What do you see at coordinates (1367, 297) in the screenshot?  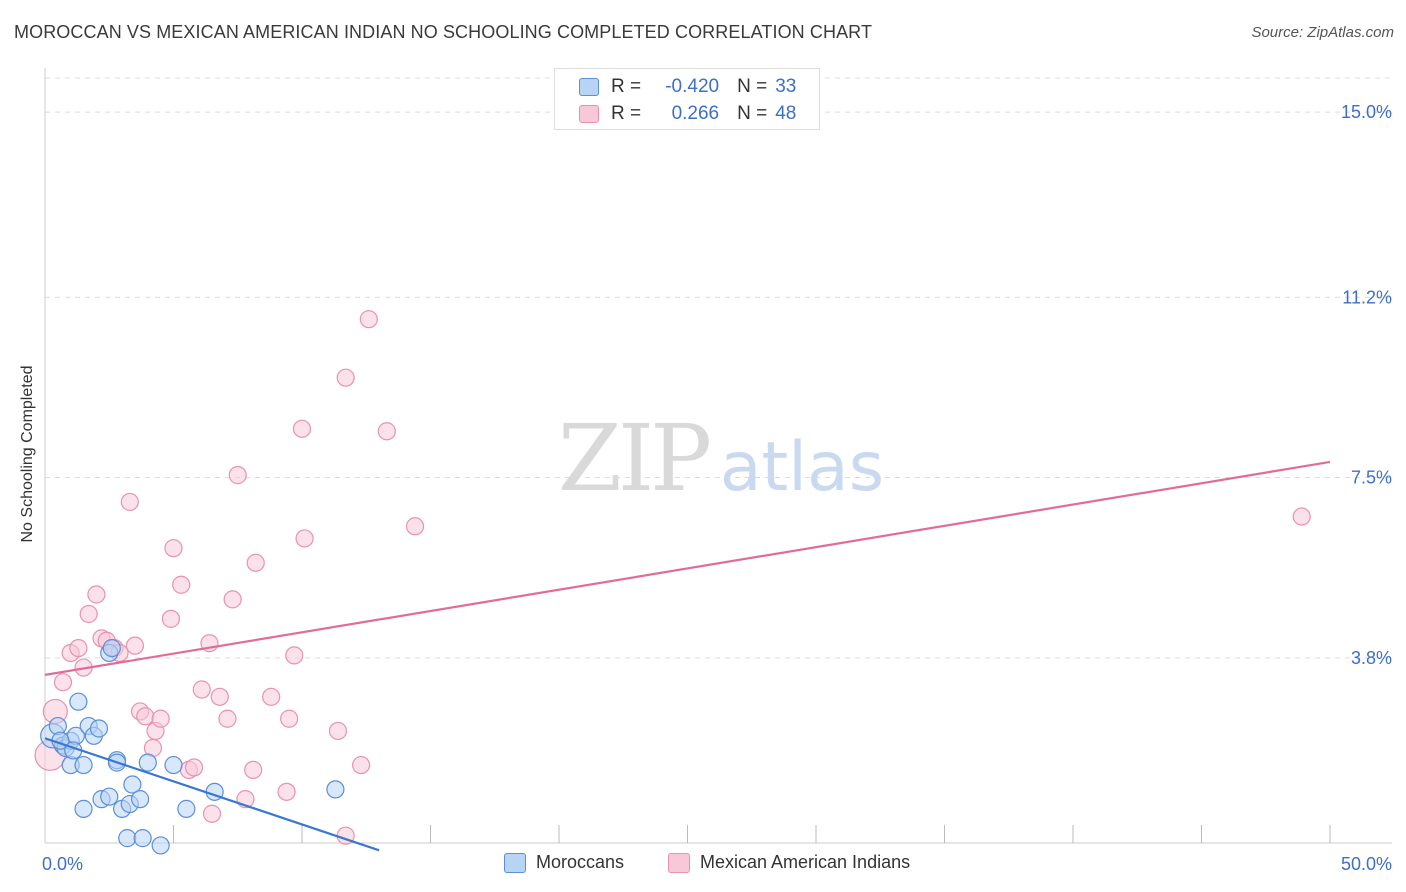 I see `y-tick-label: 11.2%` at bounding box center [1367, 297].